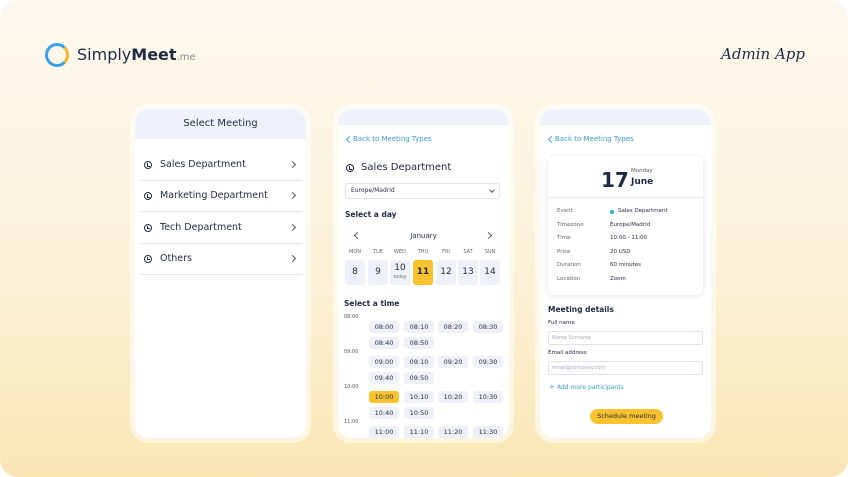 This screenshot has width=848, height=477. What do you see at coordinates (57, 55) in the screenshot?
I see `logo` at bounding box center [57, 55].